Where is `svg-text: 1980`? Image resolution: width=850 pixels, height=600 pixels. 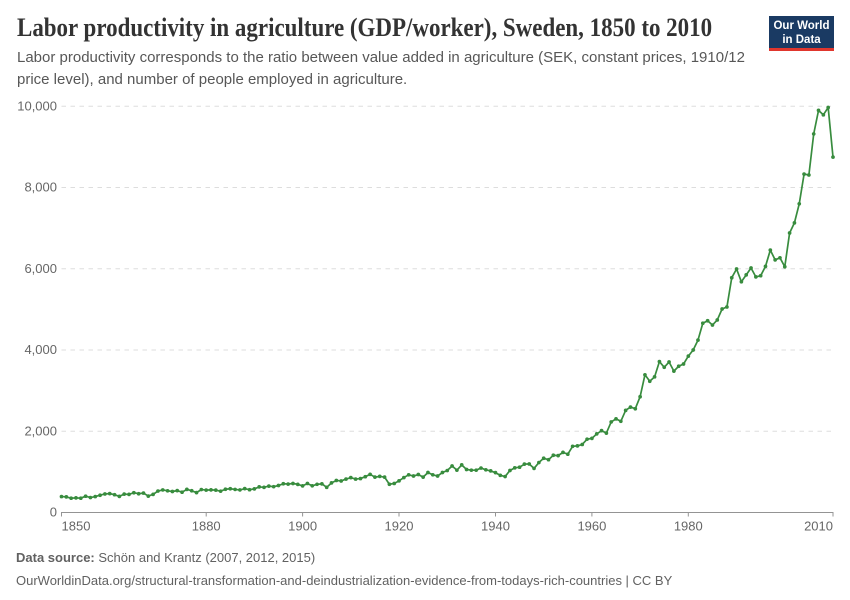
svg-text: 1980 is located at coordinates (688, 526).